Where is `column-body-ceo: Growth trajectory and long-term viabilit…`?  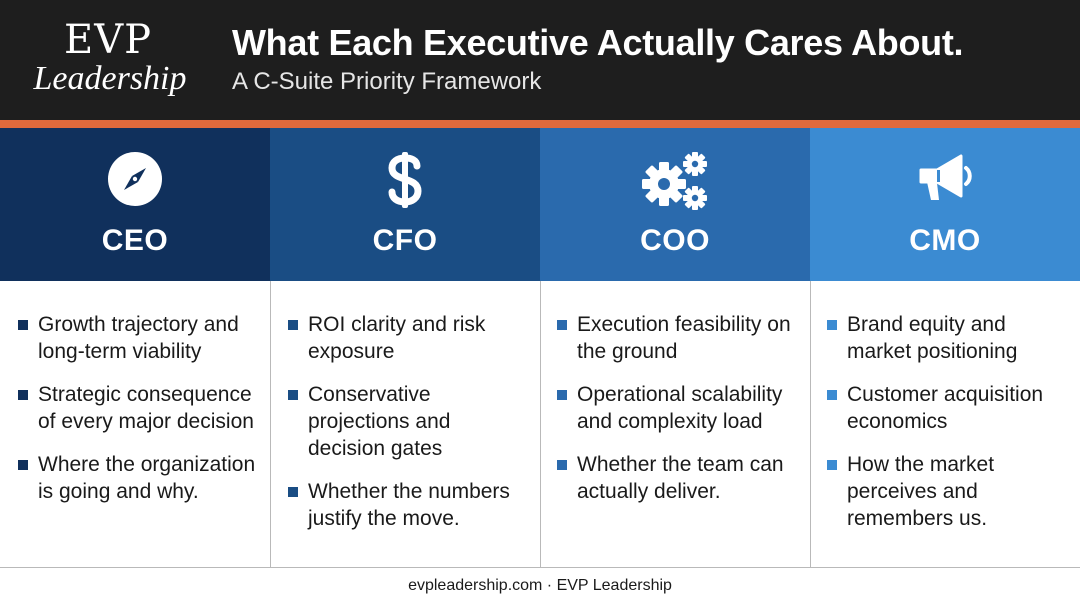
column-body-ceo: Growth trajectory and long-term viabilit… is located at coordinates (134, 424).